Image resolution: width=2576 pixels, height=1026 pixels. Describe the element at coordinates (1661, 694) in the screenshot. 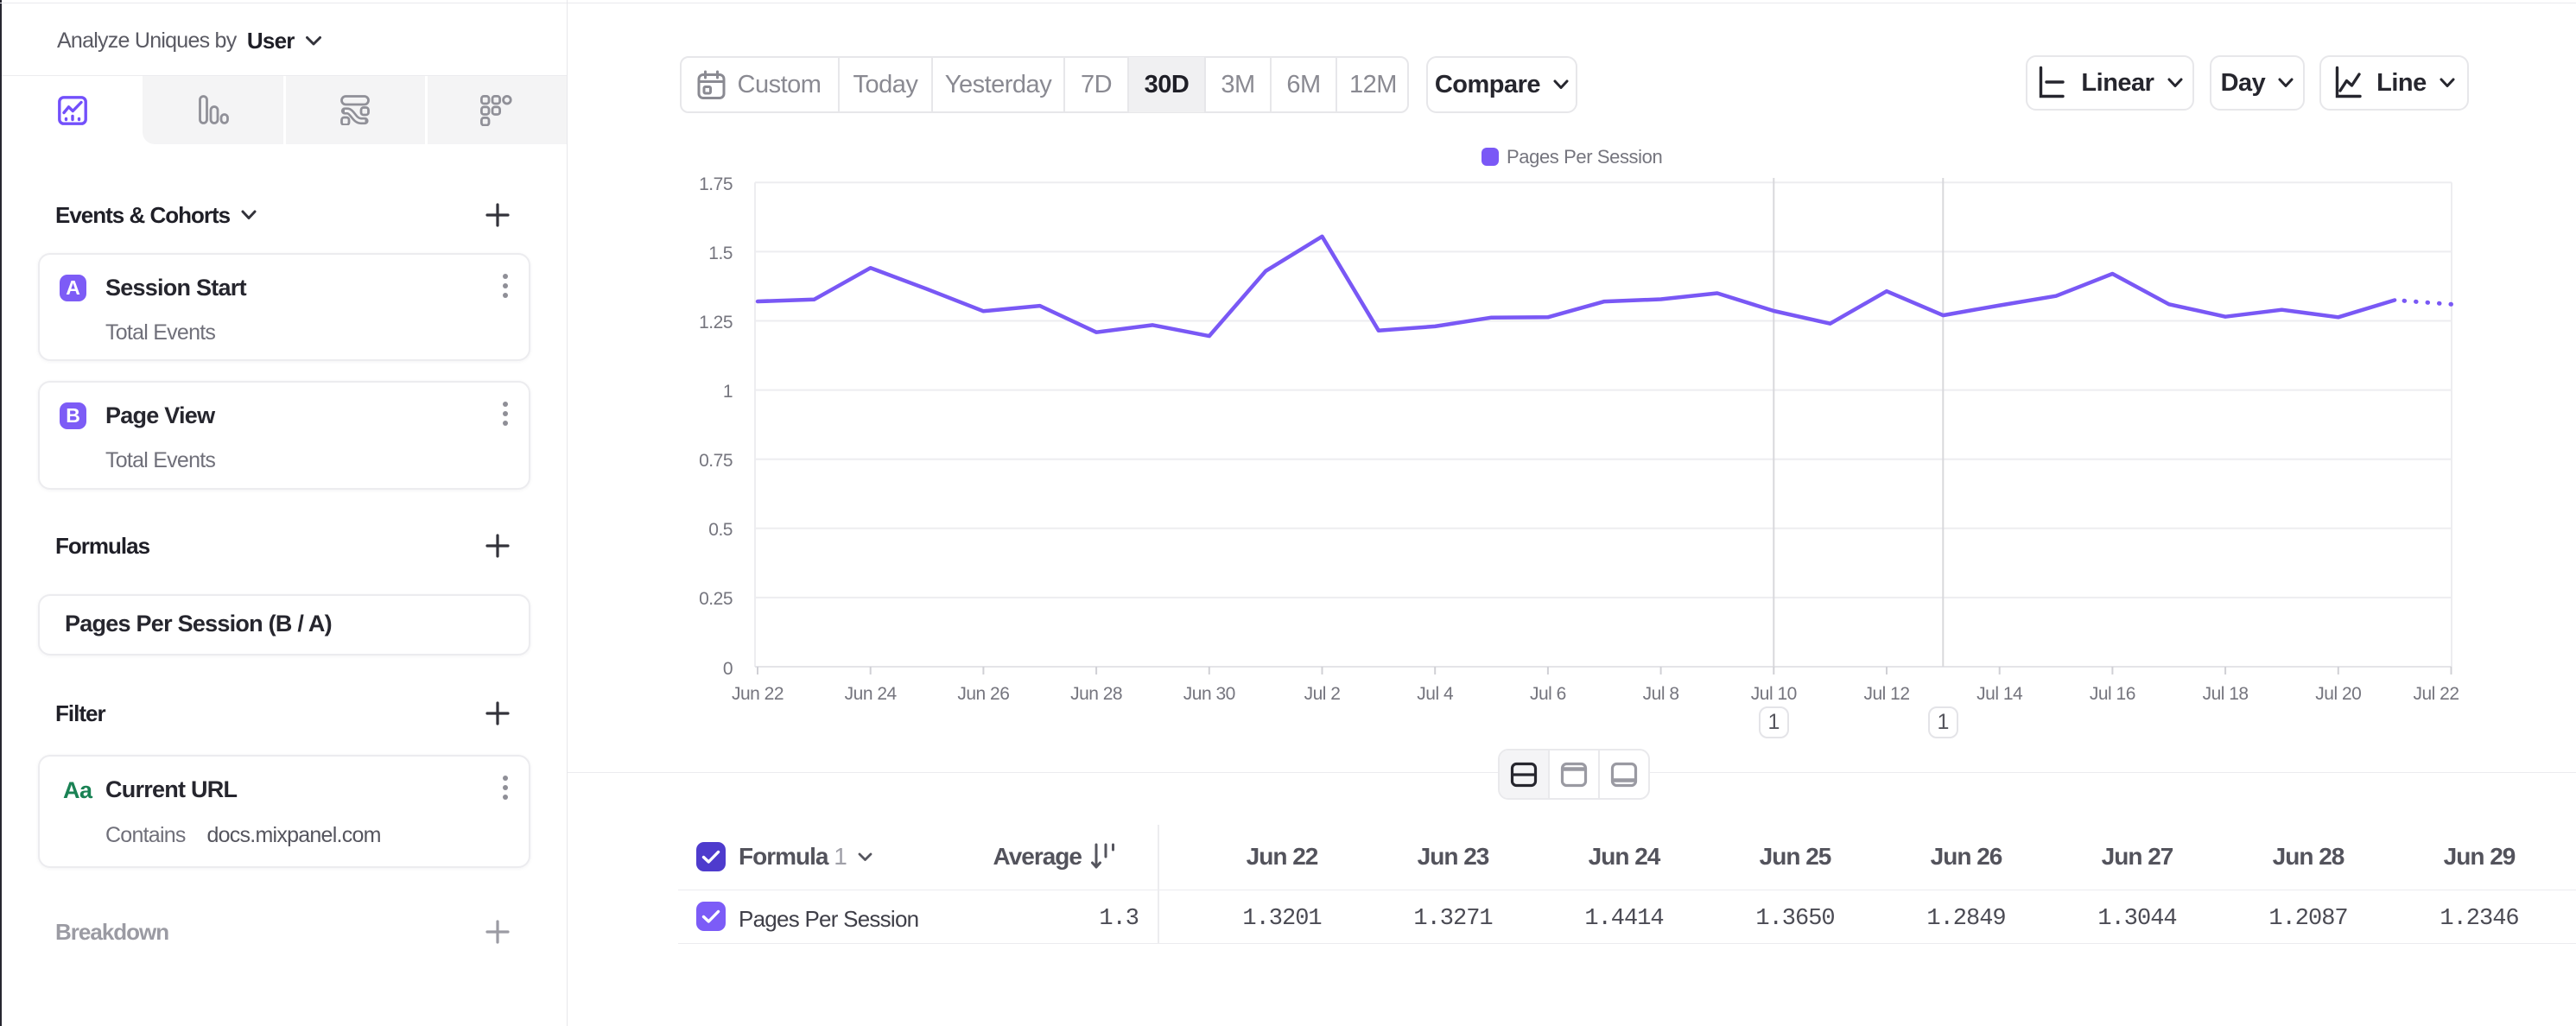

I see `svg-text: Jul 8` at that location.